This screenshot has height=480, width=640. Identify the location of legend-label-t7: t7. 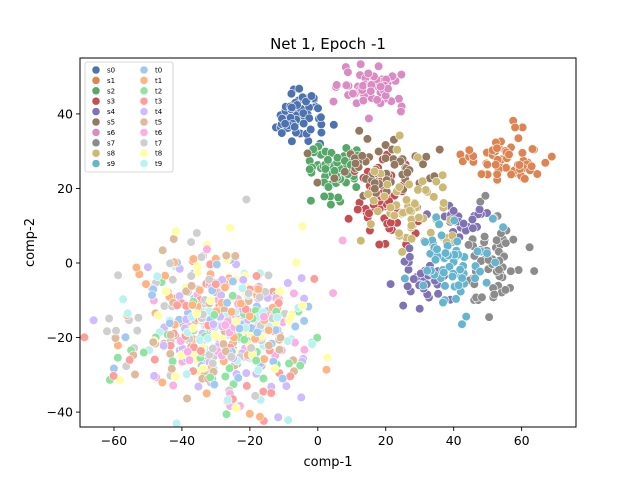
(158, 143).